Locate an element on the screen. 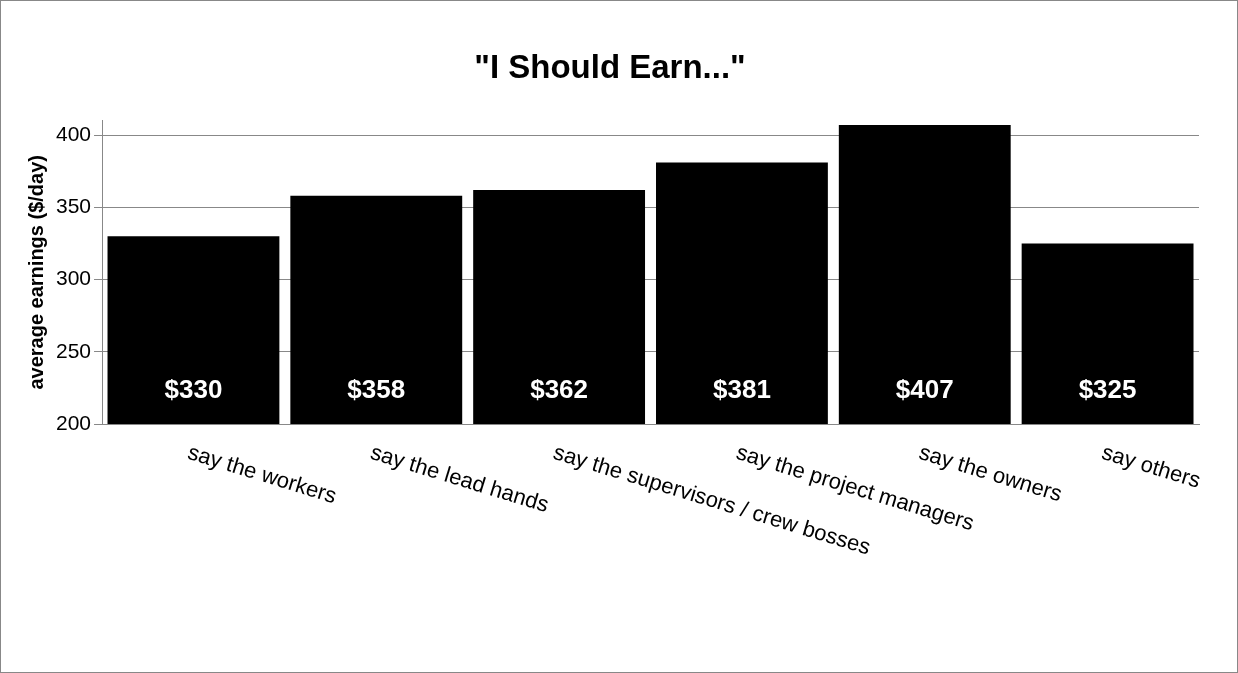 This screenshot has height=673, width=1238. data-label: $407 is located at coordinates (924, 389).